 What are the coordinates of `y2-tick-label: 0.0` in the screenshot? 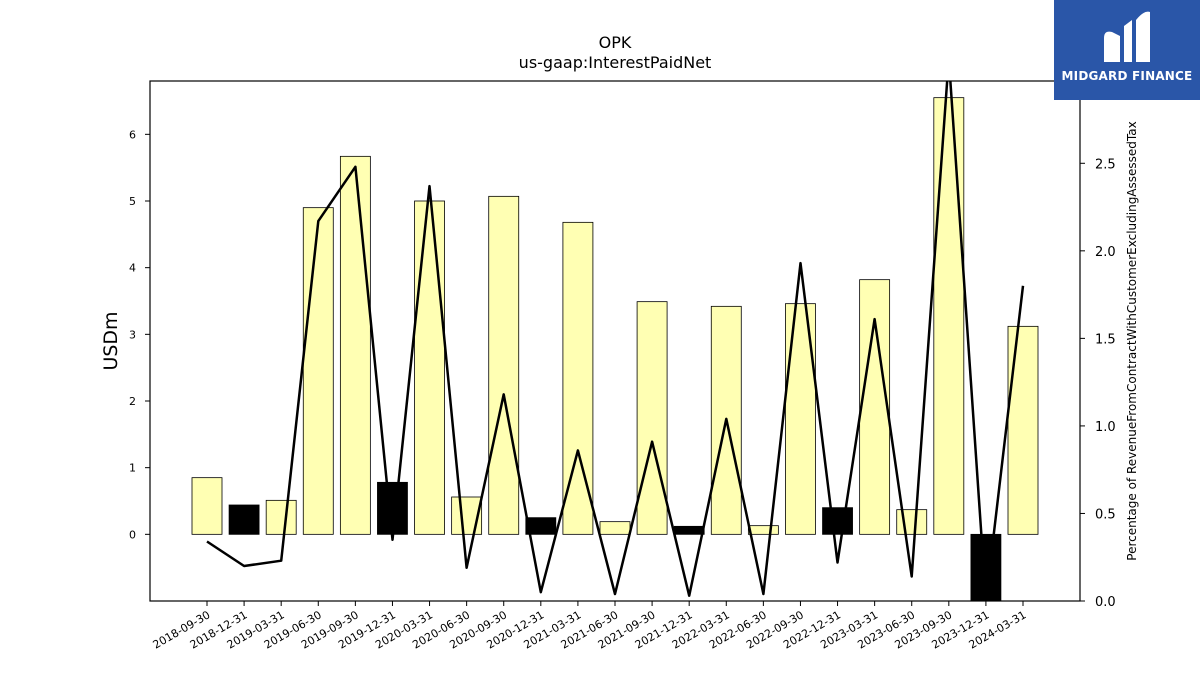 It's located at (1105, 602).